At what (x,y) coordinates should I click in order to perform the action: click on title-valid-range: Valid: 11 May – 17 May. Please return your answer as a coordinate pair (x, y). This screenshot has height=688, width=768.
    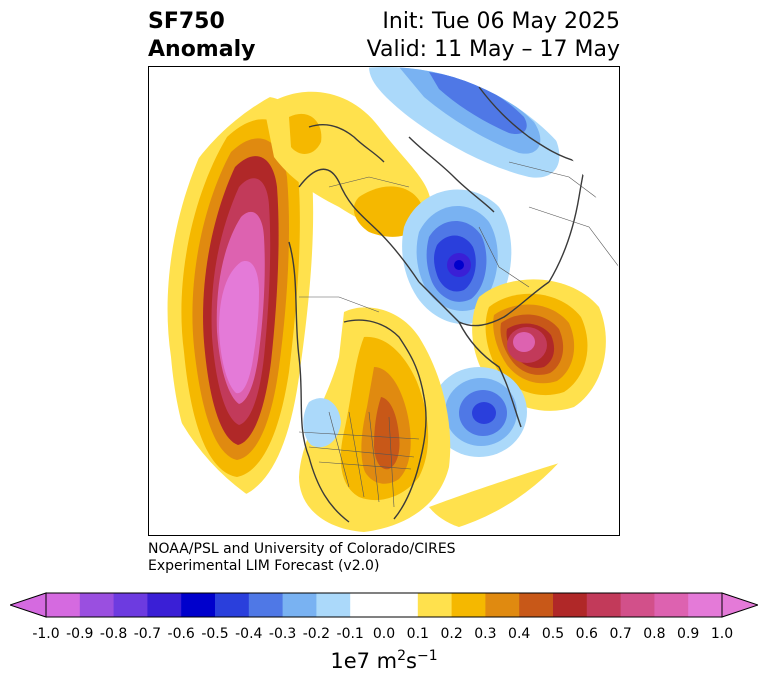
    Looking at the image, I should click on (493, 49).